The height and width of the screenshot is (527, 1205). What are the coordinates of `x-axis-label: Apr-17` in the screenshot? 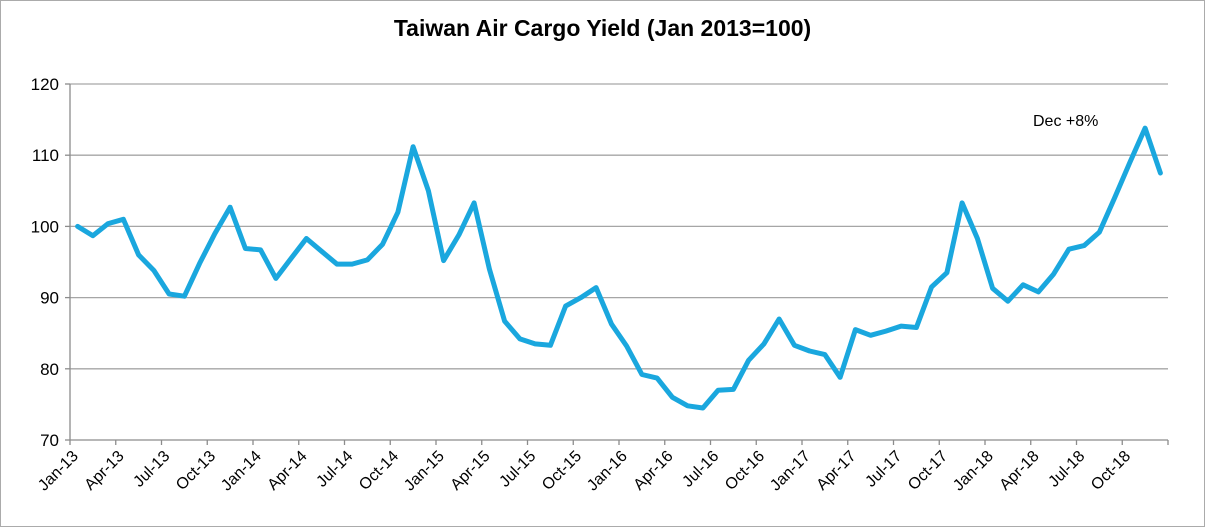 It's located at (837, 471).